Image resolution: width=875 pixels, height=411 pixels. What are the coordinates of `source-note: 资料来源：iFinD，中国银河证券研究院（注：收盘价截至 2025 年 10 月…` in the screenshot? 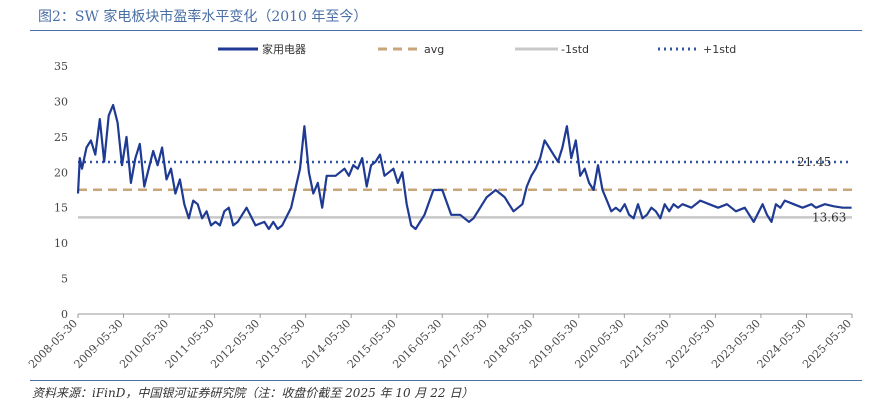 It's located at (253, 393).